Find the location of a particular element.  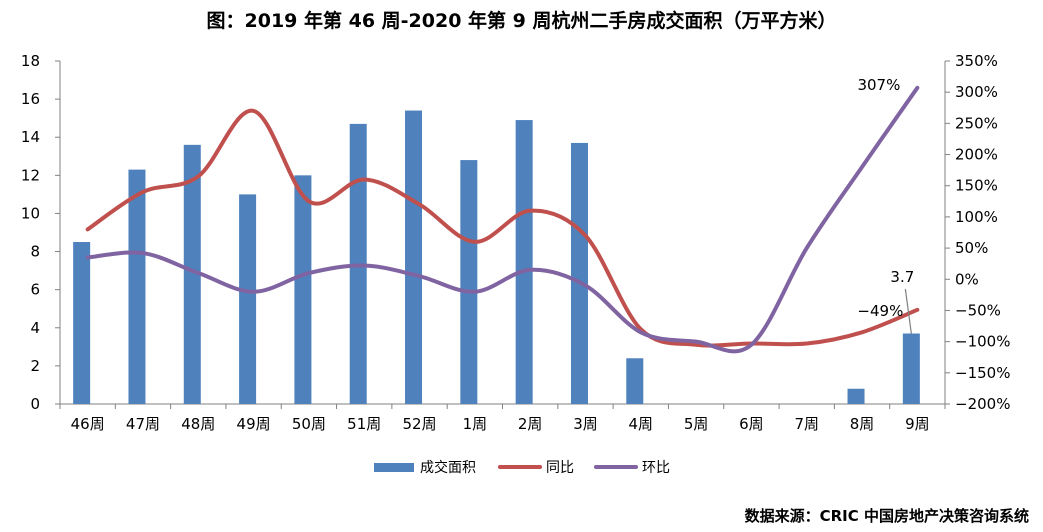

y-left-tick-label: 4 is located at coordinates (35, 328).